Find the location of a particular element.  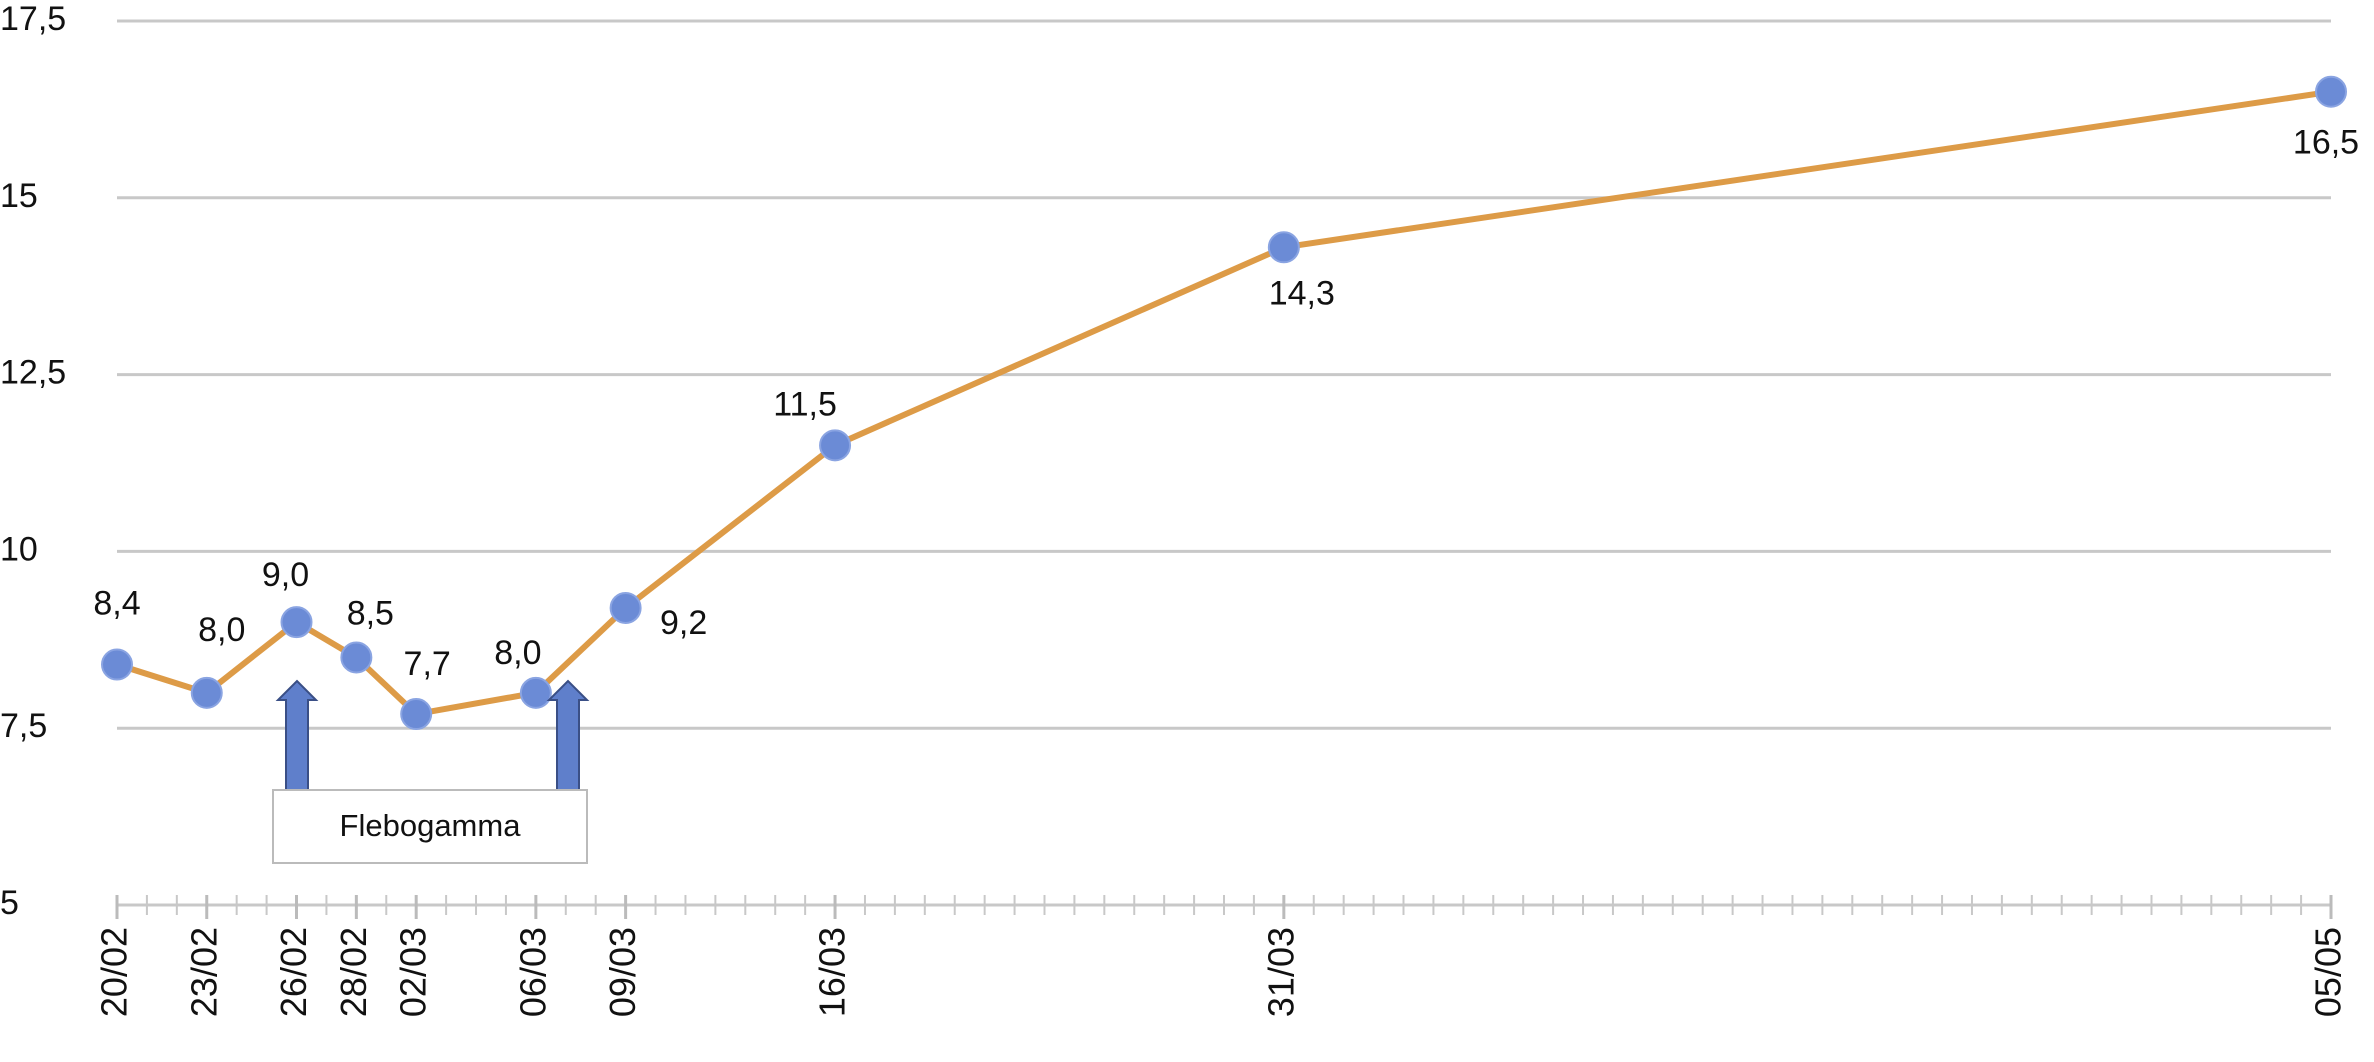

x-tick-label: 09/03 is located at coordinates (622, 972).